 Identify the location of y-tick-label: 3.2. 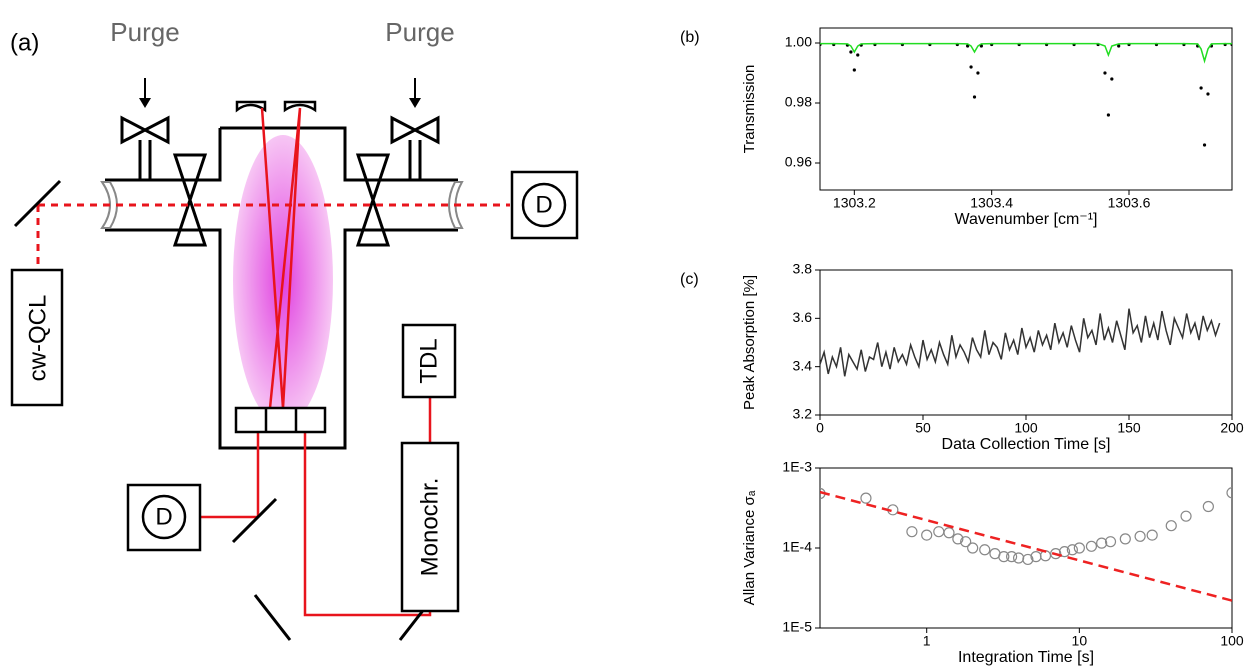
(803, 414).